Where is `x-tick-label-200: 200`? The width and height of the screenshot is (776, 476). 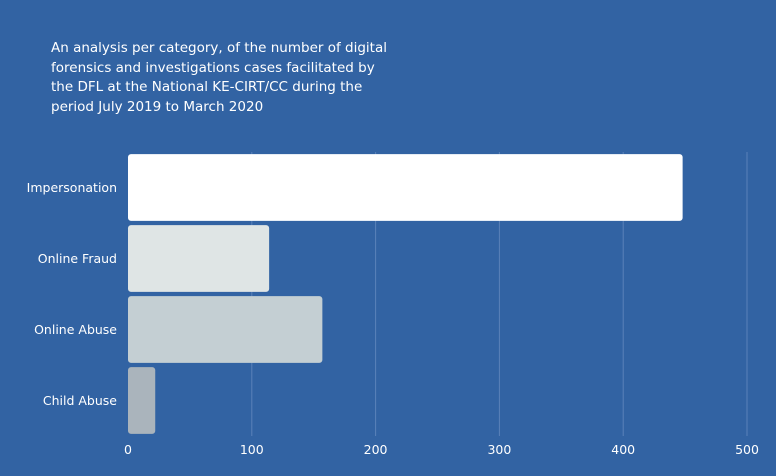 x-tick-label-200: 200 is located at coordinates (376, 449).